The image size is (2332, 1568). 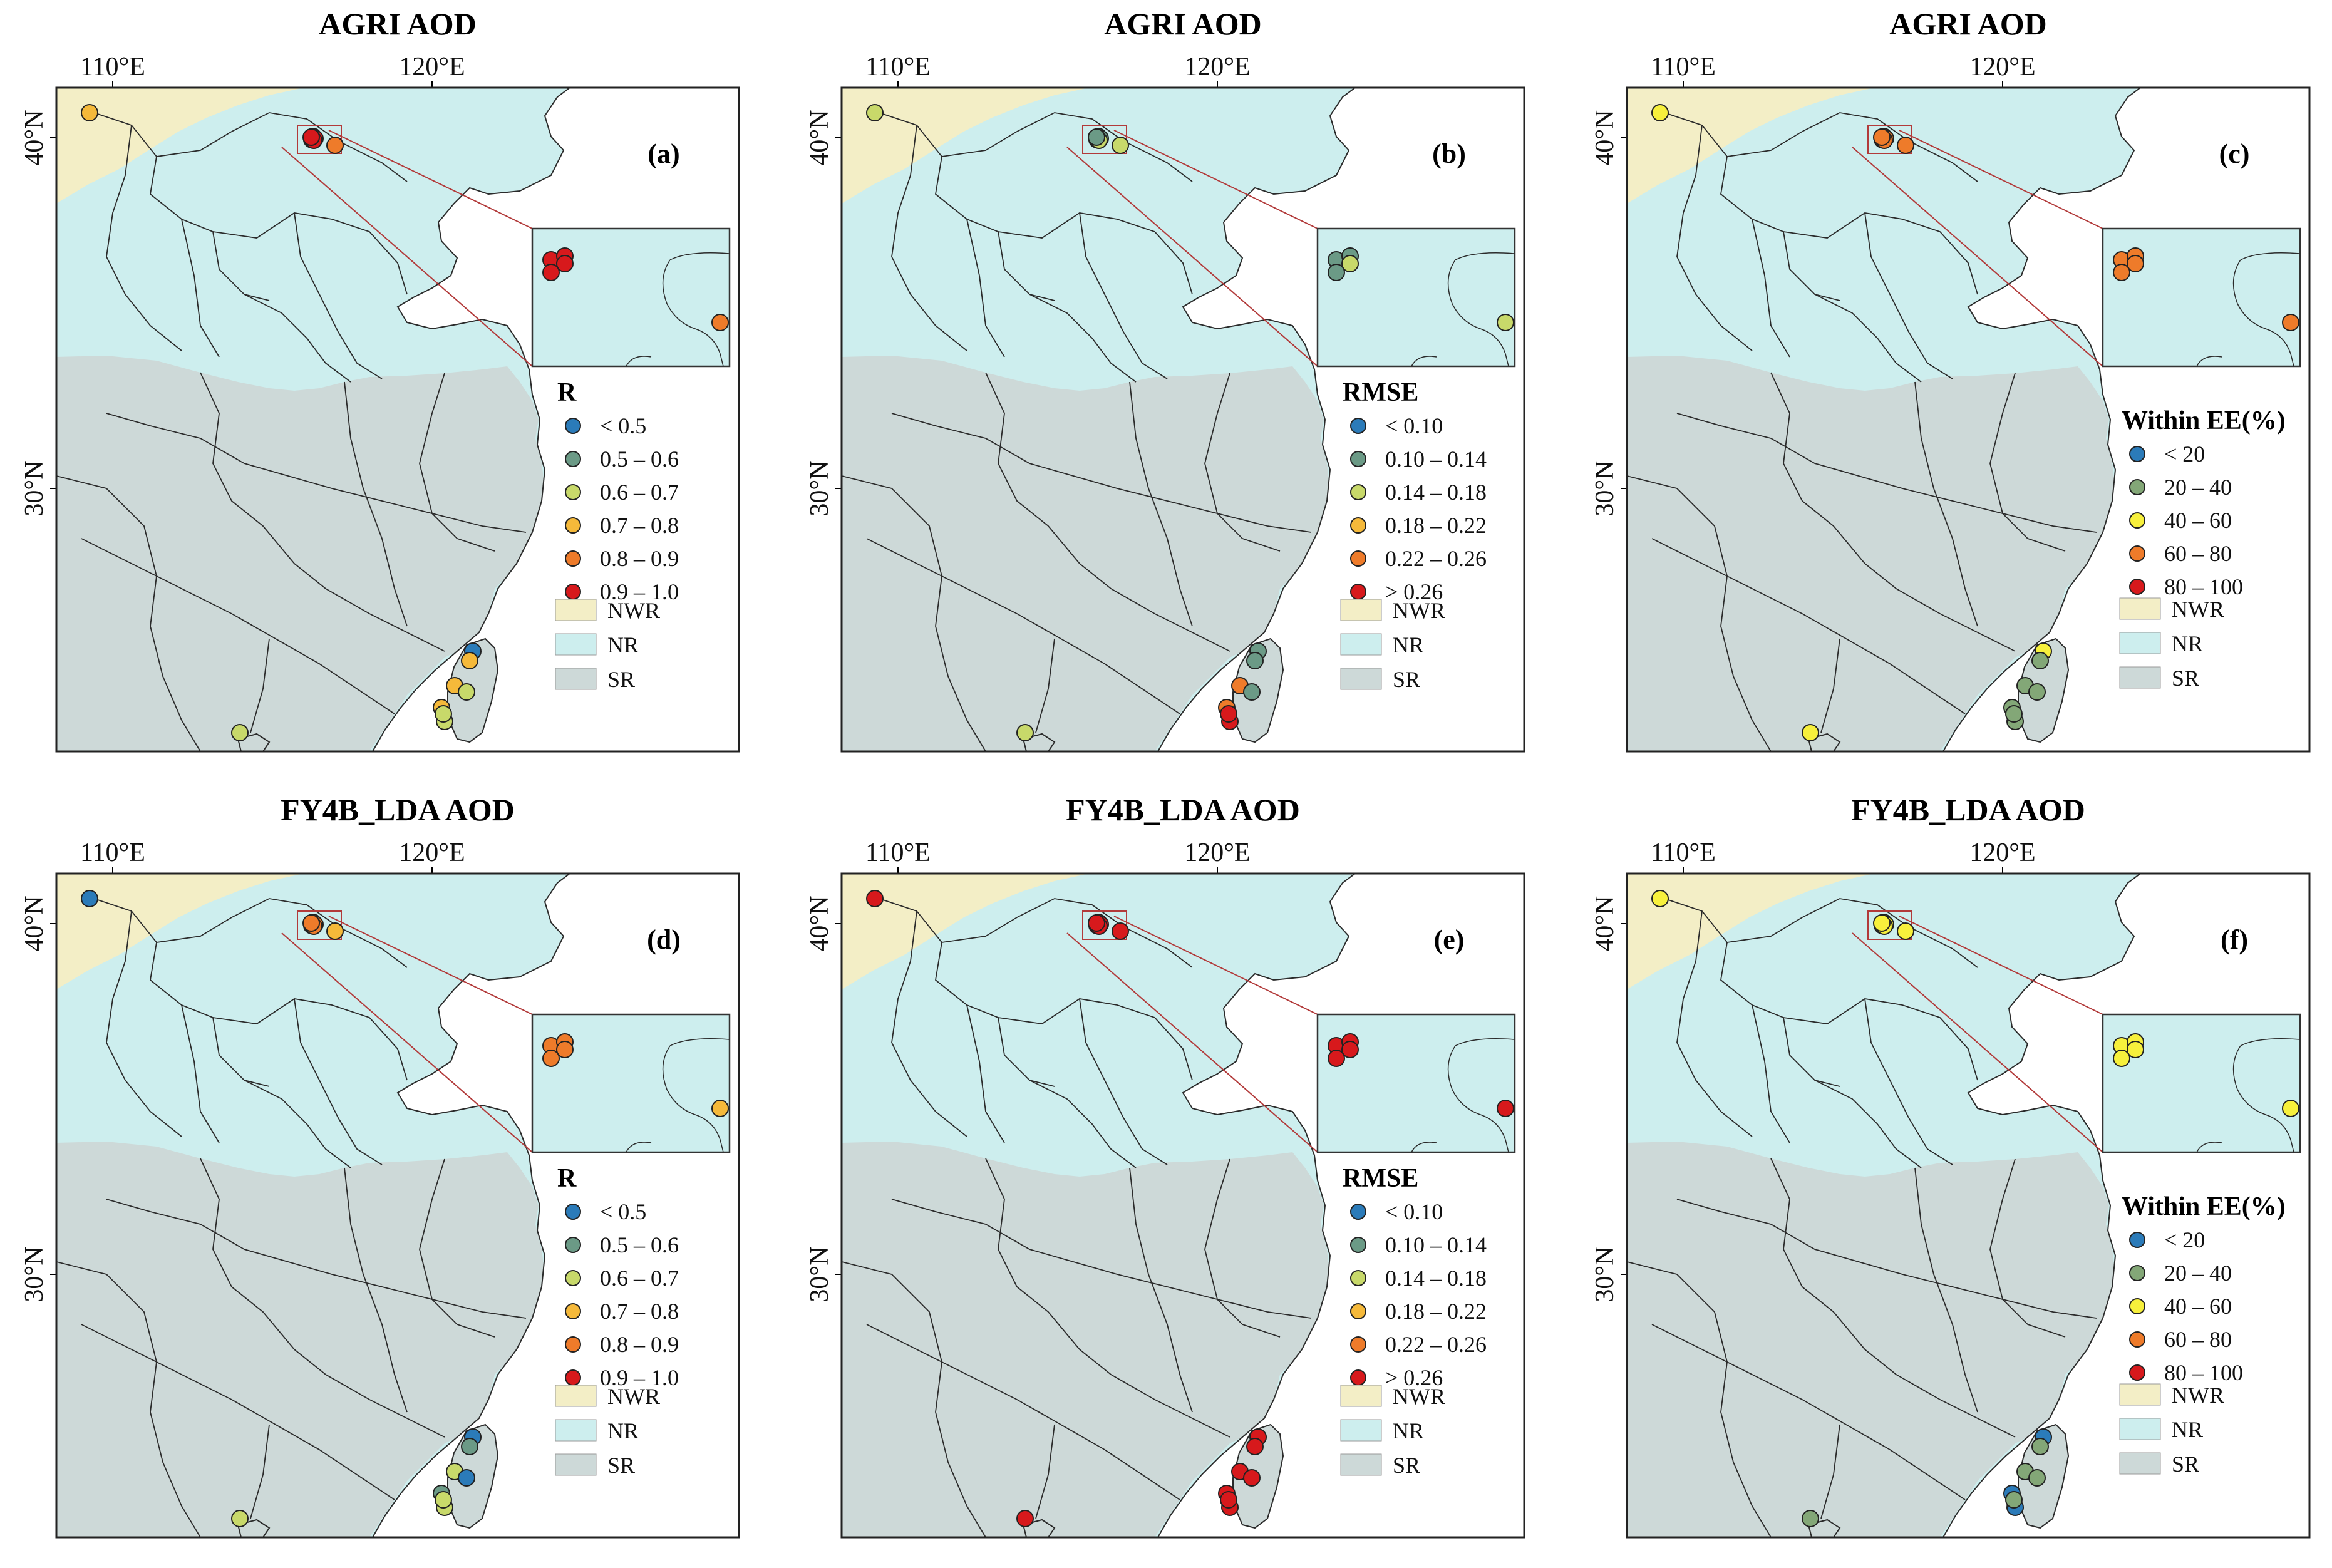 I want to click on legend-title: R, so click(x=567, y=392).